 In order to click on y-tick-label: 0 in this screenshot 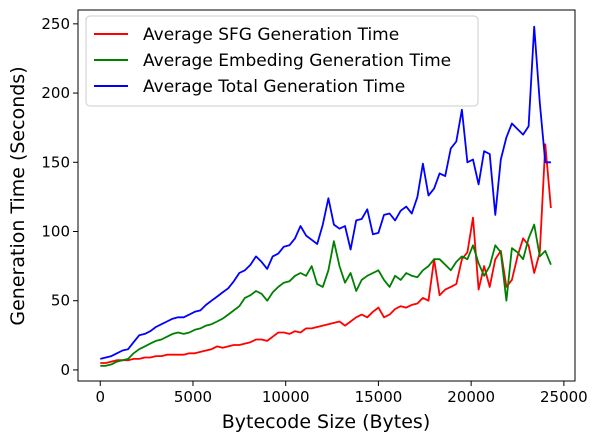, I will do `click(65, 370)`.